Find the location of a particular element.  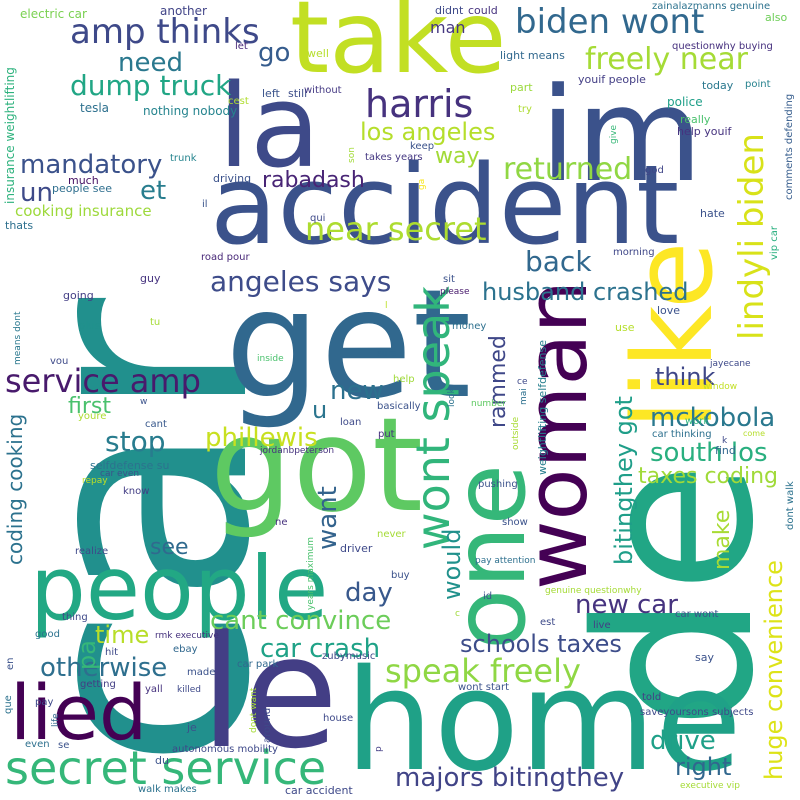

word-tu: tu is located at coordinates (155, 322).